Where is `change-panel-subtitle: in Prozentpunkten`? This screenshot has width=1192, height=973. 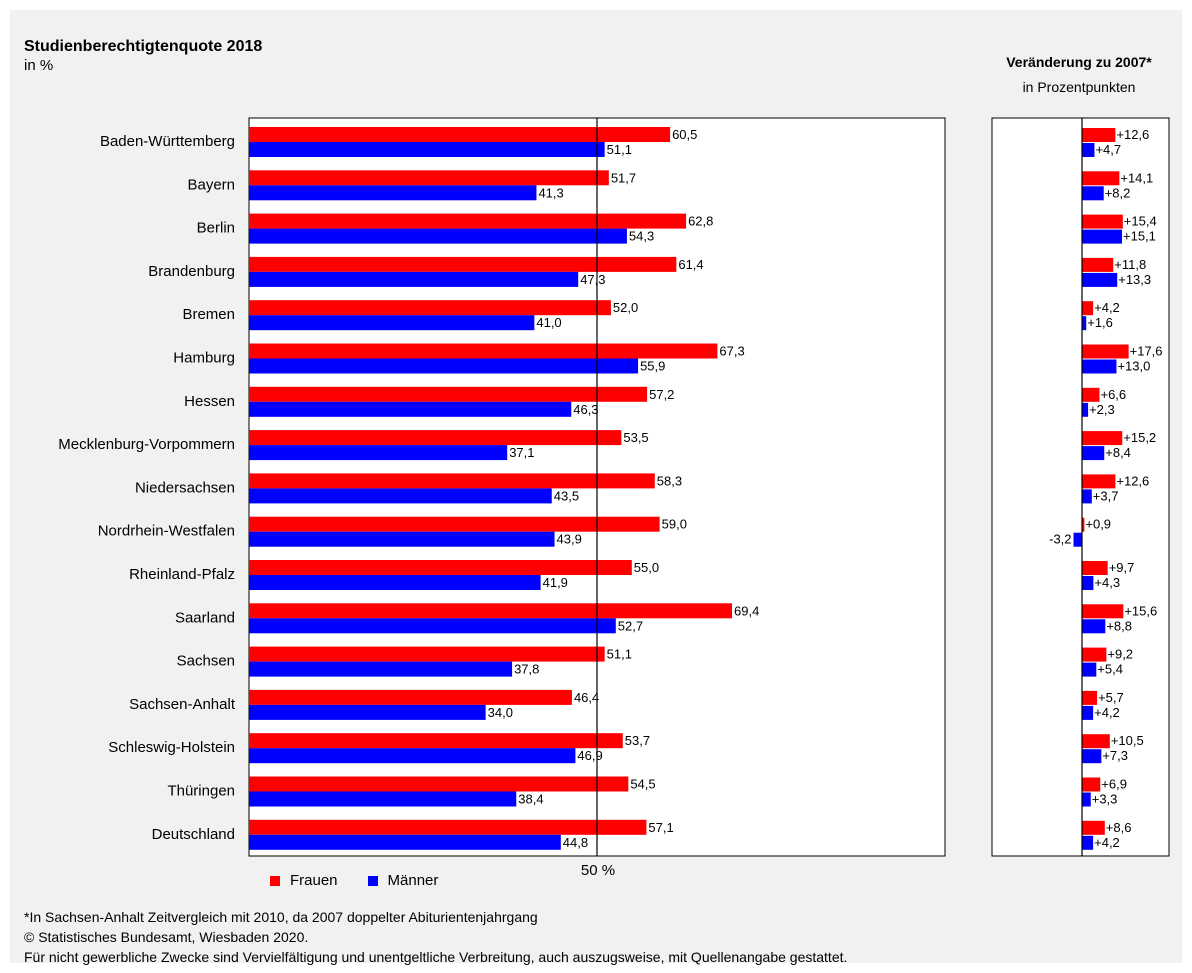 change-panel-subtitle: in Prozentpunkten is located at coordinates (1079, 87).